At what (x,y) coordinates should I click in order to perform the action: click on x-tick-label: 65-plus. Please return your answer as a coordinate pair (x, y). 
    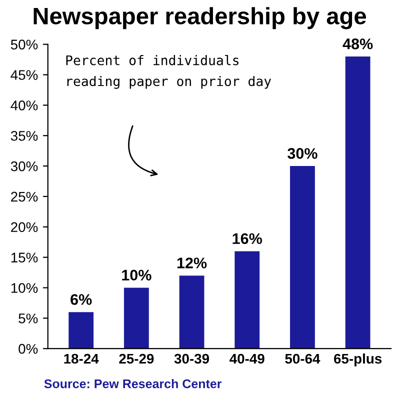
    Looking at the image, I should click on (358, 359).